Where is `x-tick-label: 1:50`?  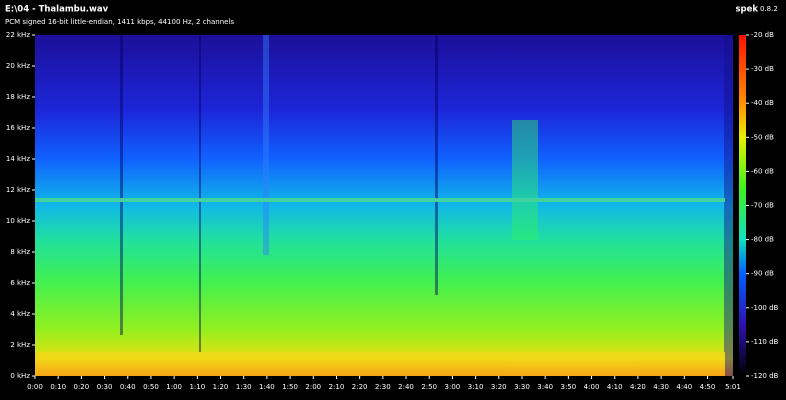
x-tick-label: 1:50 is located at coordinates (290, 387).